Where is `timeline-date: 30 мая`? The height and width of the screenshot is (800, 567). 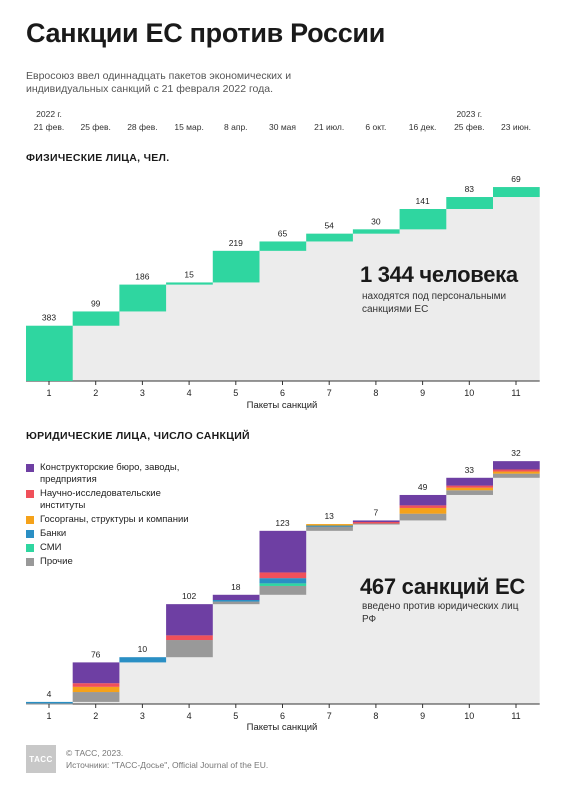
timeline-date: 30 мая is located at coordinates (282, 127).